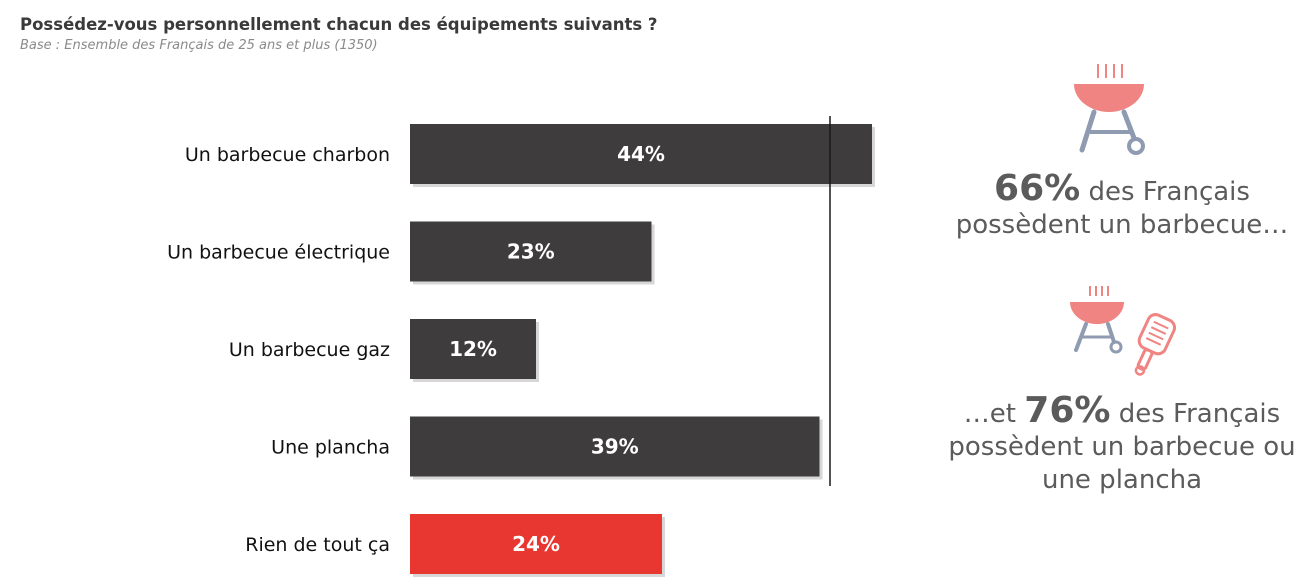  I want to click on plancha-icon, so click(1155, 344).